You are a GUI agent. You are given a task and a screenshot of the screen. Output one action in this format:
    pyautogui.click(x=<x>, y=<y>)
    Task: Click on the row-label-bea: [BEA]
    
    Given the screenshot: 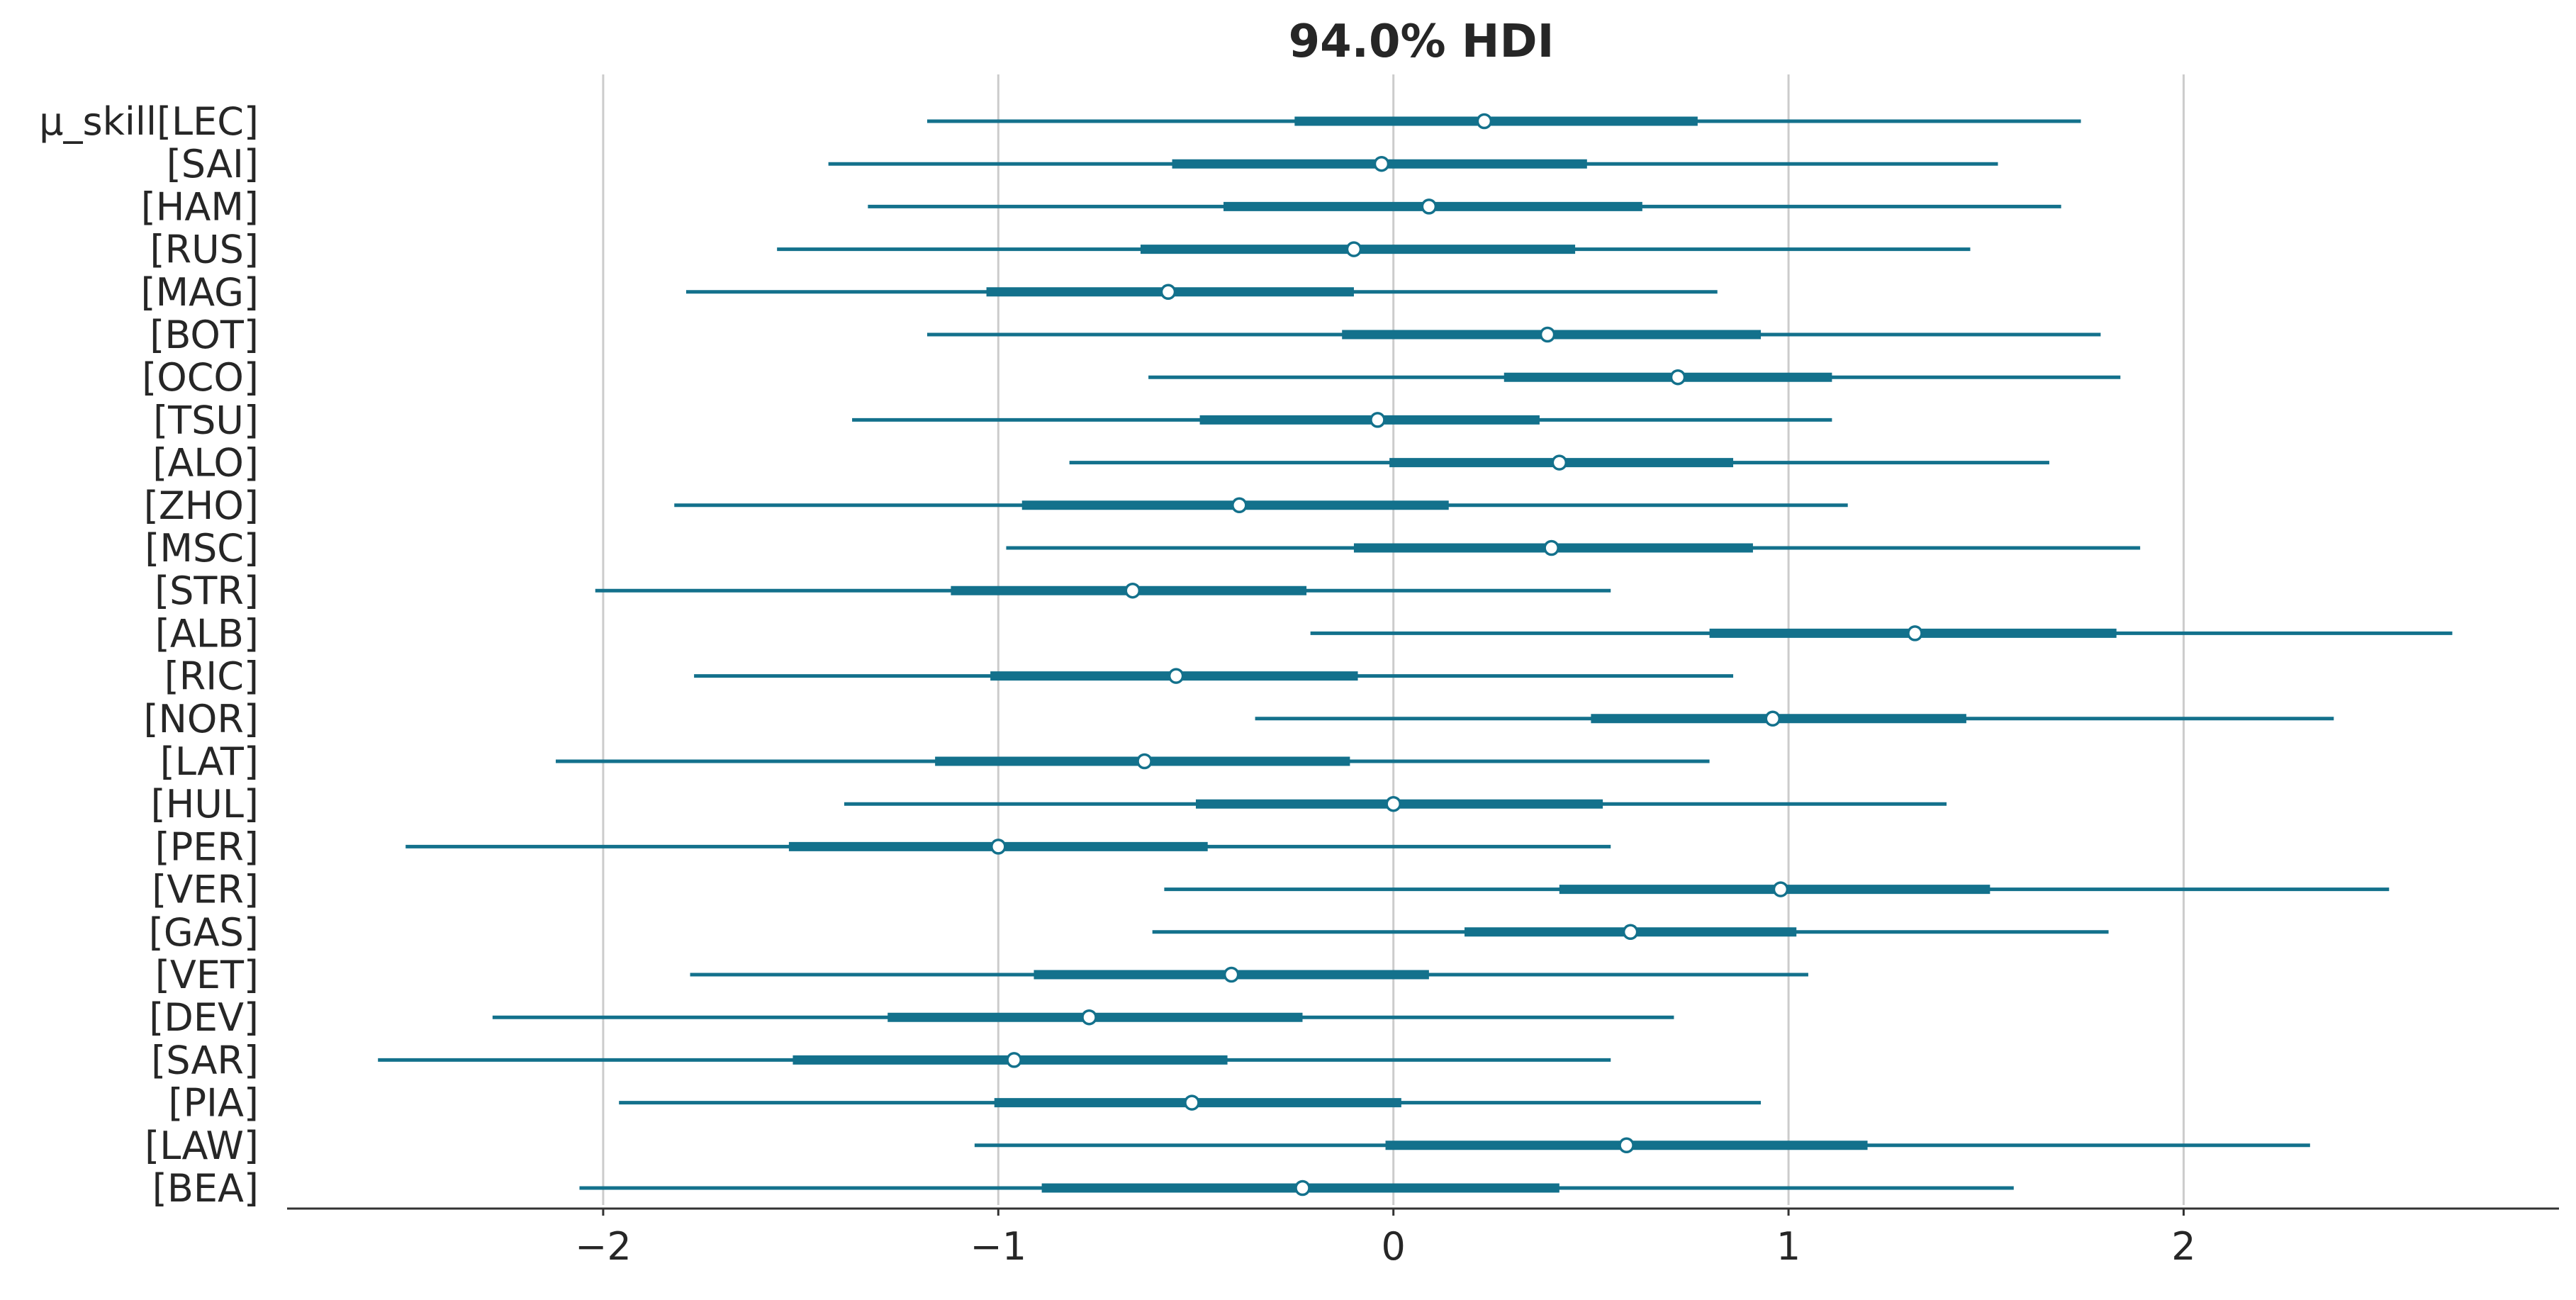 What is the action you would take?
    pyautogui.click(x=205, y=1188)
    